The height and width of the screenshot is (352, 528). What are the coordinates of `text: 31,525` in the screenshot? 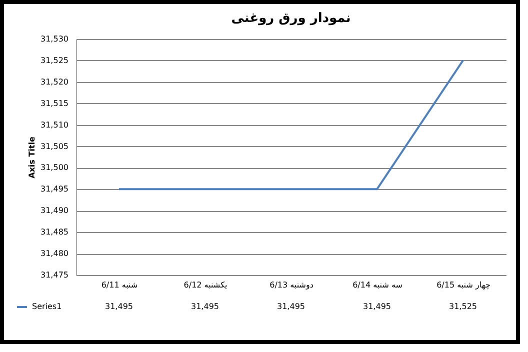 It's located at (463, 306).